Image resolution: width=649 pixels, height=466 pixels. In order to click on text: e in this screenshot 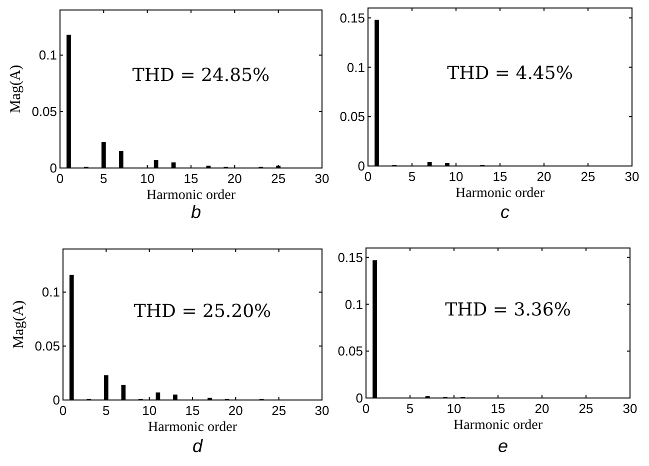, I will do `click(503, 446)`.